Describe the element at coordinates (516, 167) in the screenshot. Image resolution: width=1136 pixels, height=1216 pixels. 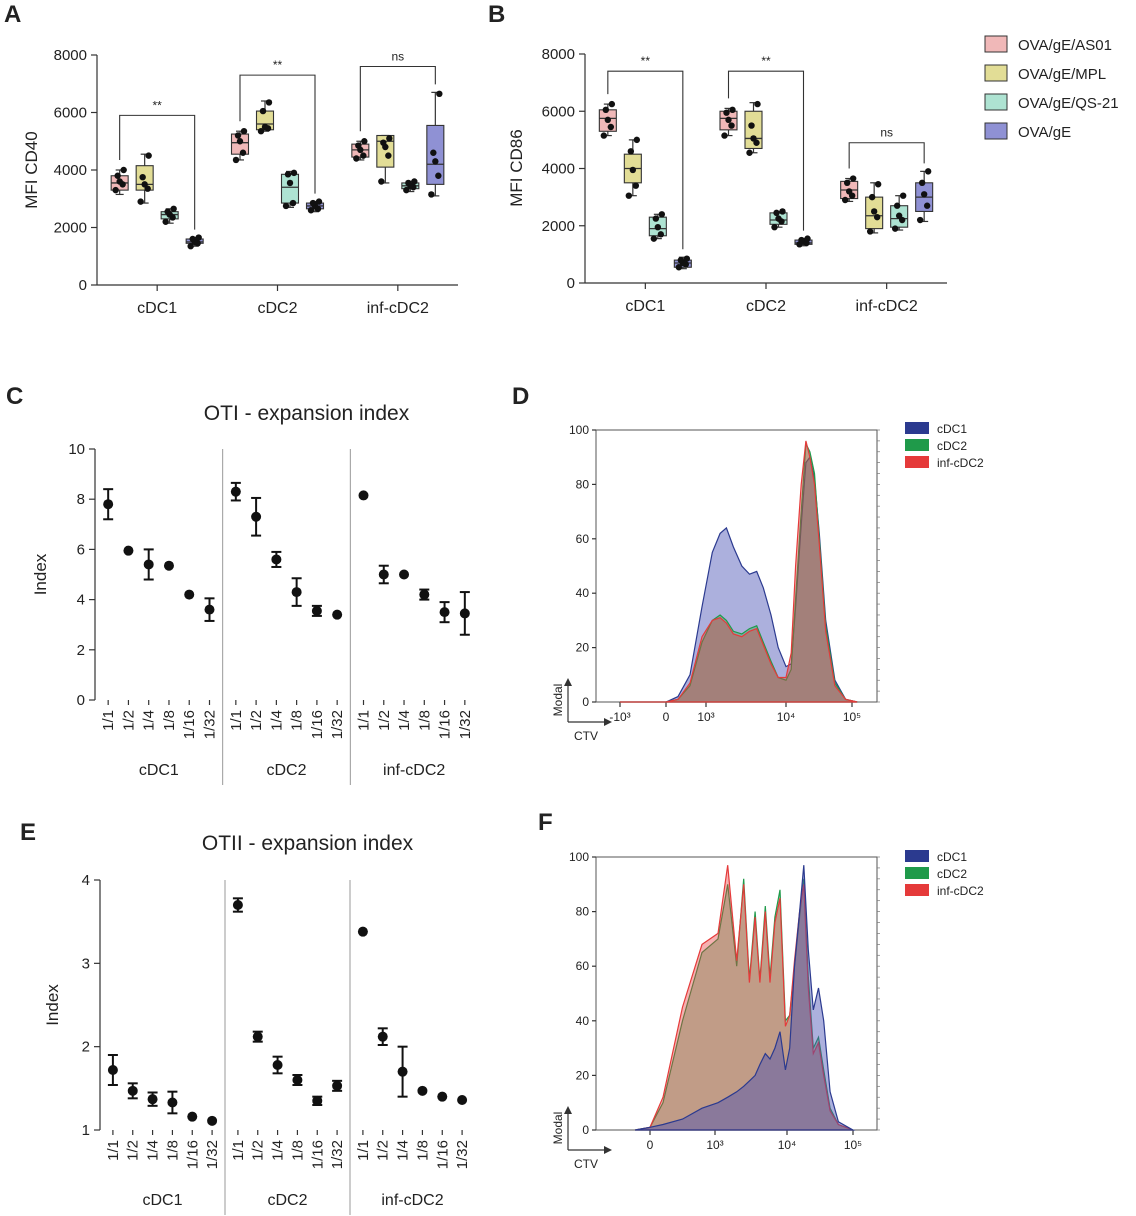
I see `y-axis-title: MFI CD86` at that location.